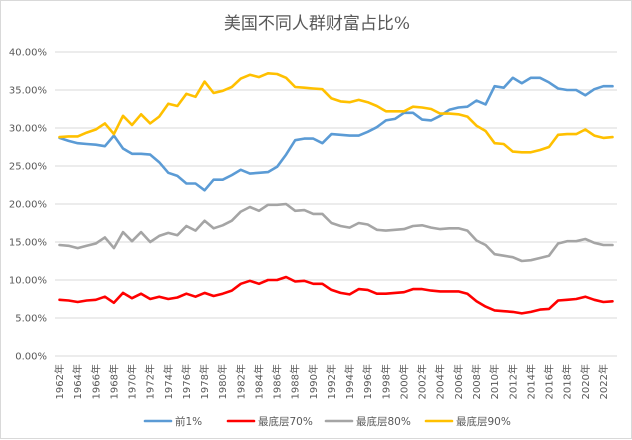 The image size is (632, 440). What do you see at coordinates (385, 381) in the screenshot?
I see `x-tick-label: 1998年` at bounding box center [385, 381].